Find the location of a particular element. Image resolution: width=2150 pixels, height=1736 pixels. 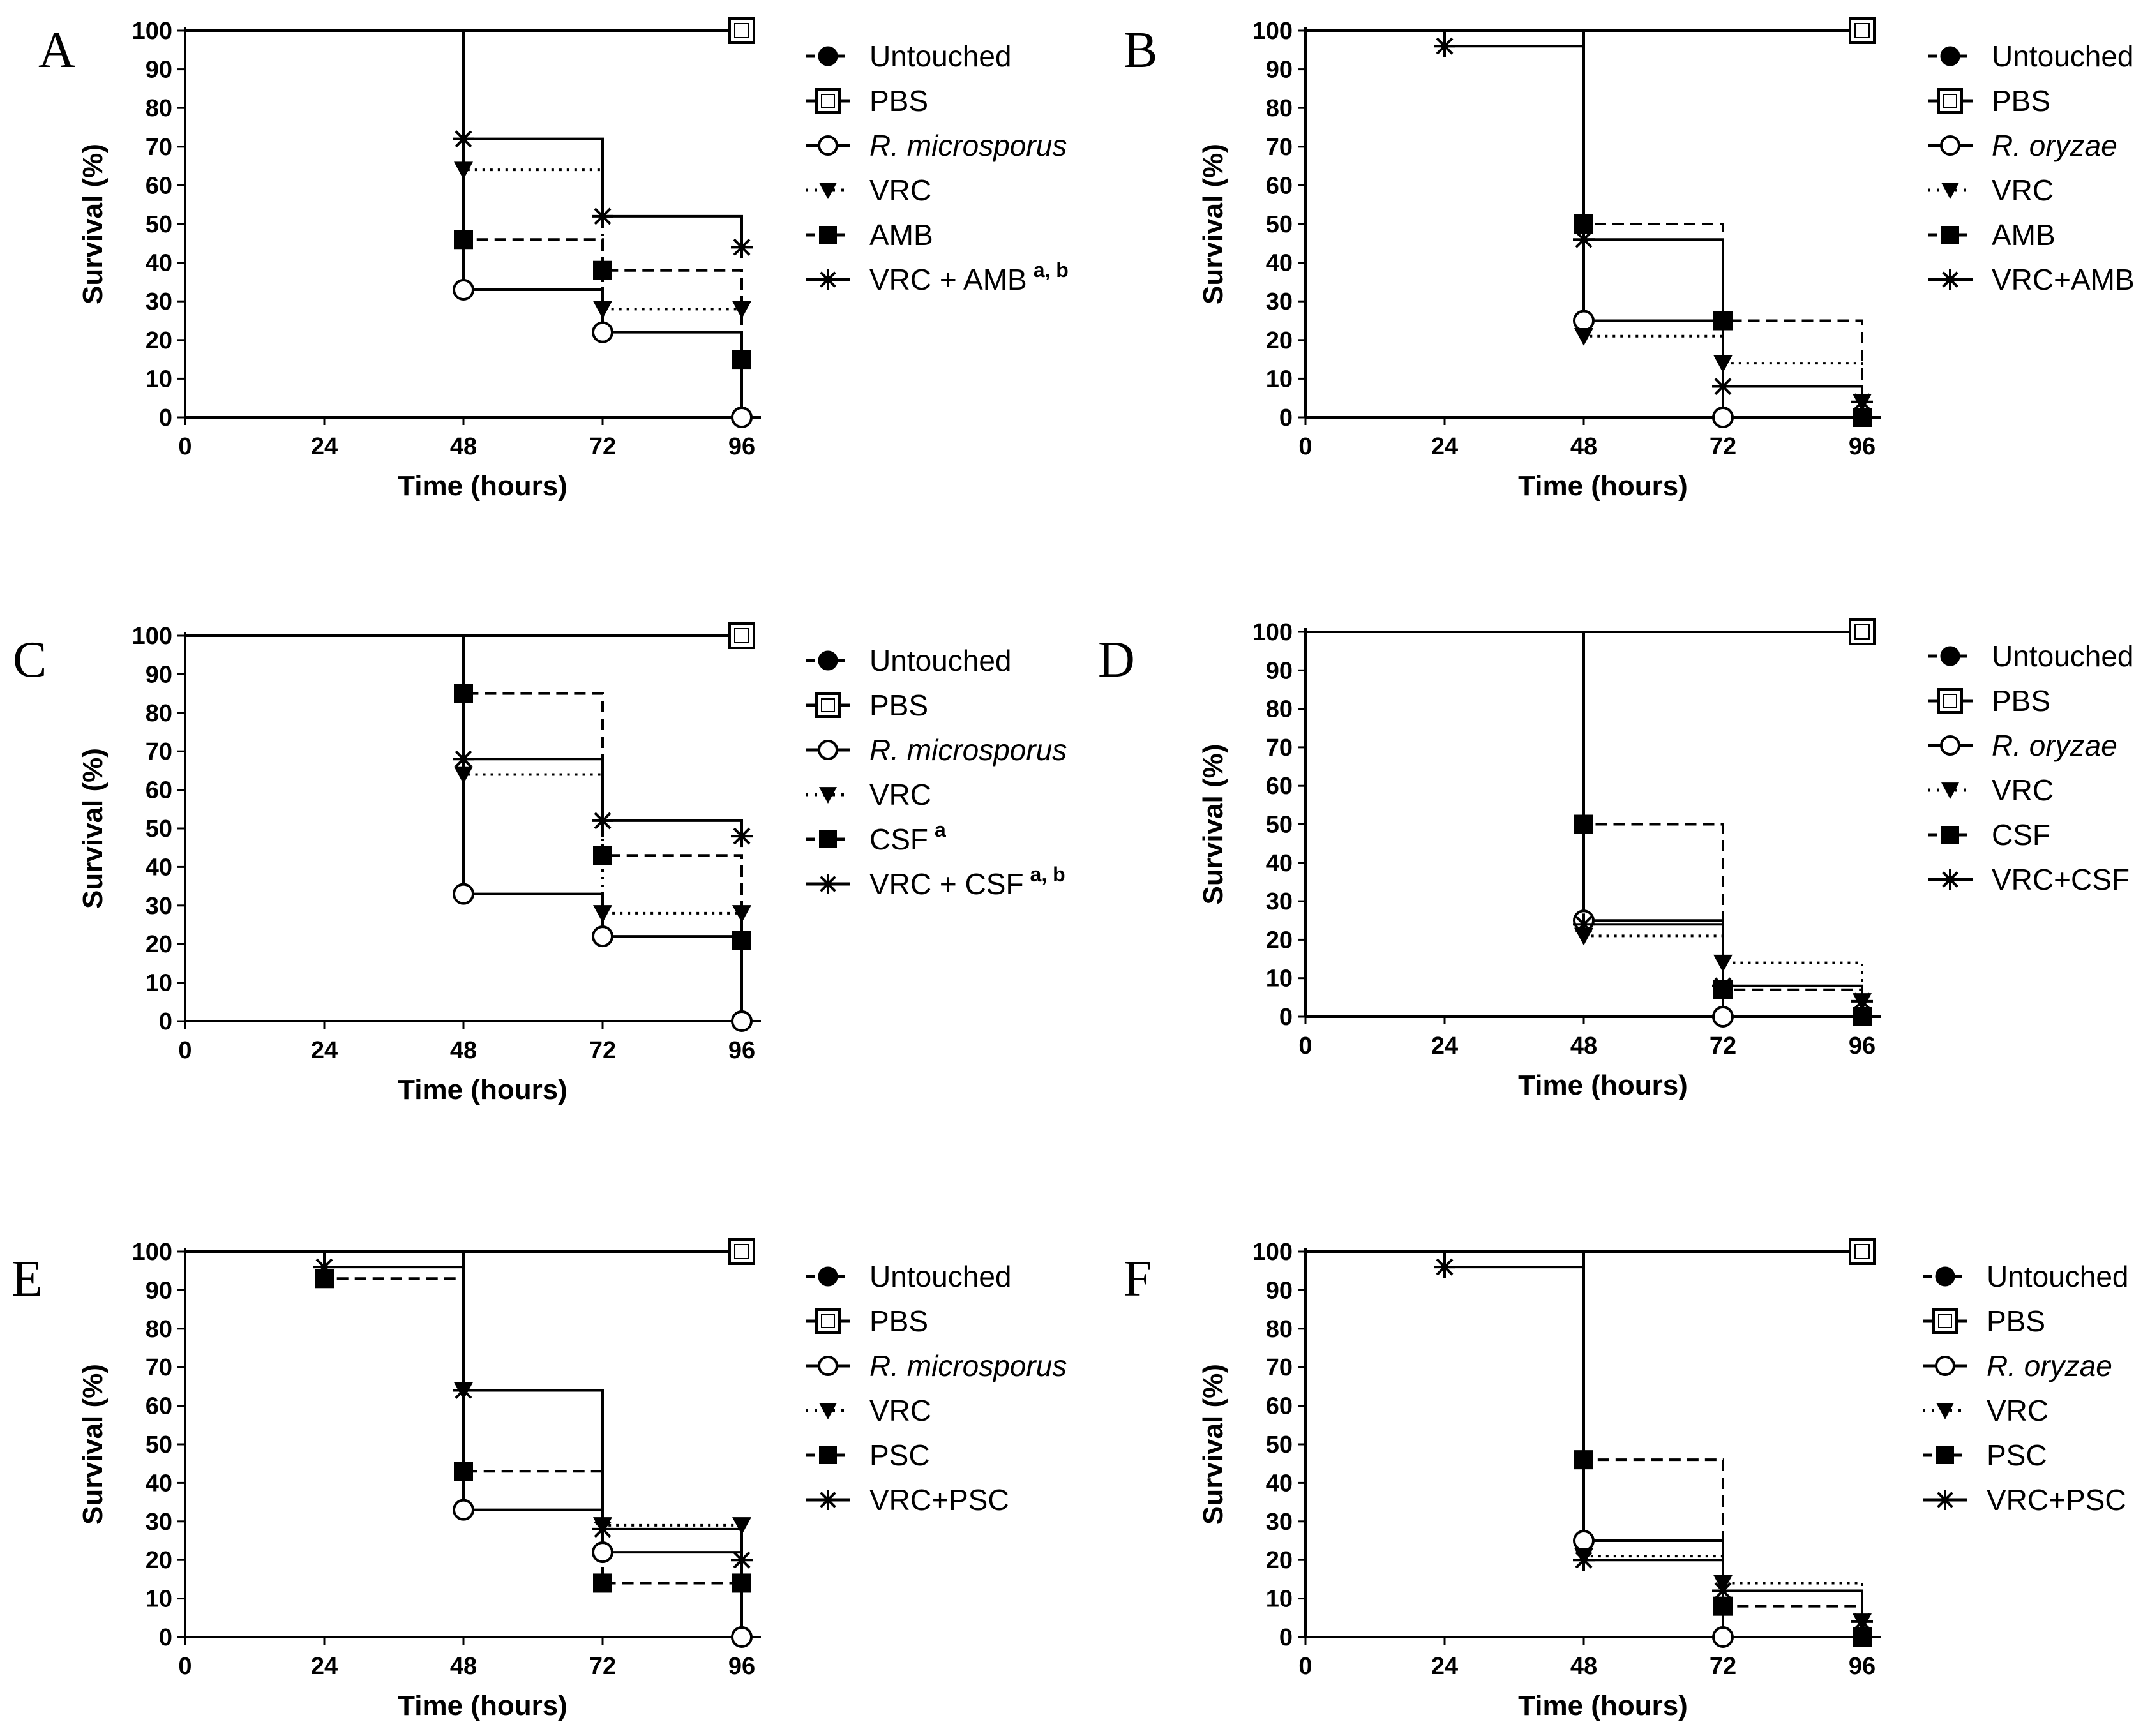

panel-a-legend-item-amb: AMB is located at coordinates (869, 234).